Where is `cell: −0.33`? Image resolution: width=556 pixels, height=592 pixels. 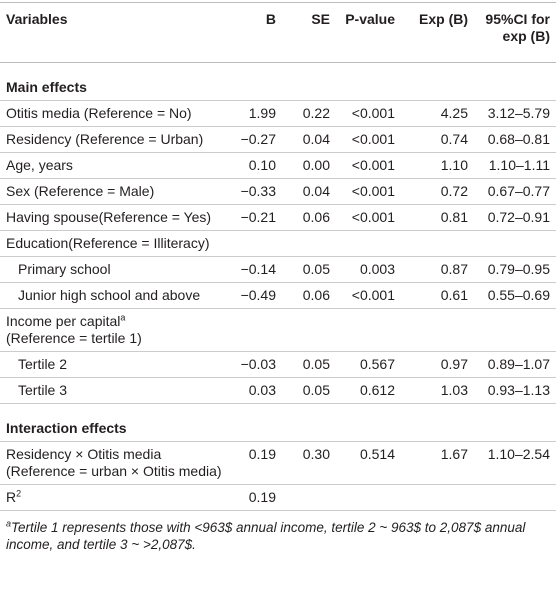 cell: −0.33 is located at coordinates (257, 191).